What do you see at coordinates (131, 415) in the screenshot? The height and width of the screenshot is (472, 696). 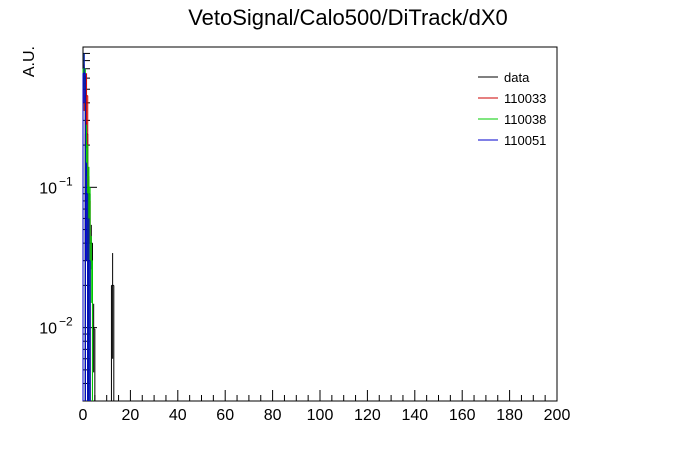 I see `x-tick-label: 20` at bounding box center [131, 415].